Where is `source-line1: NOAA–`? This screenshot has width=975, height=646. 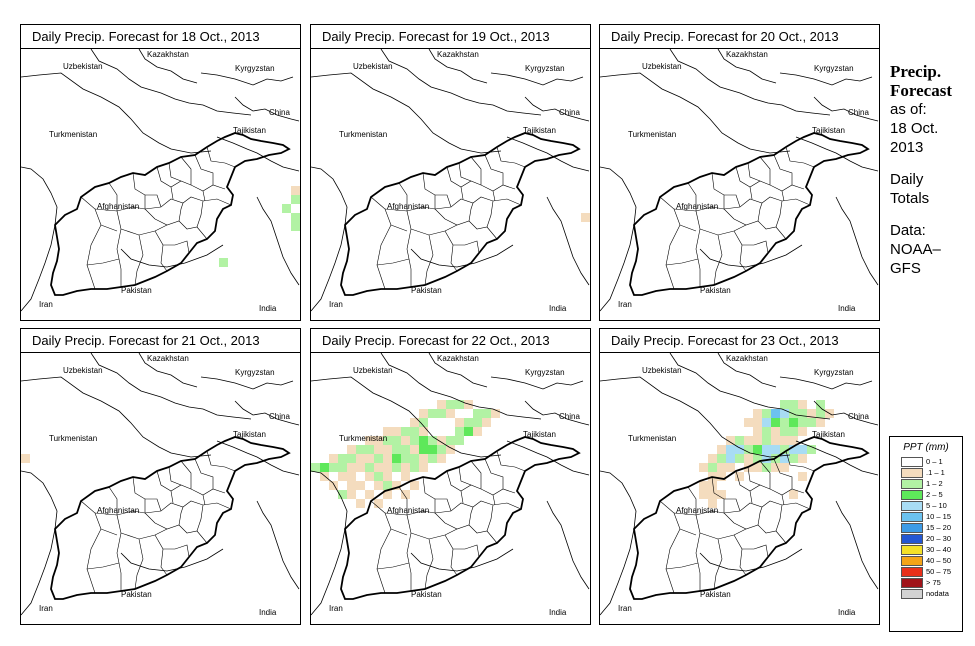
source-line1: NOAA– is located at coordinates (915, 249).